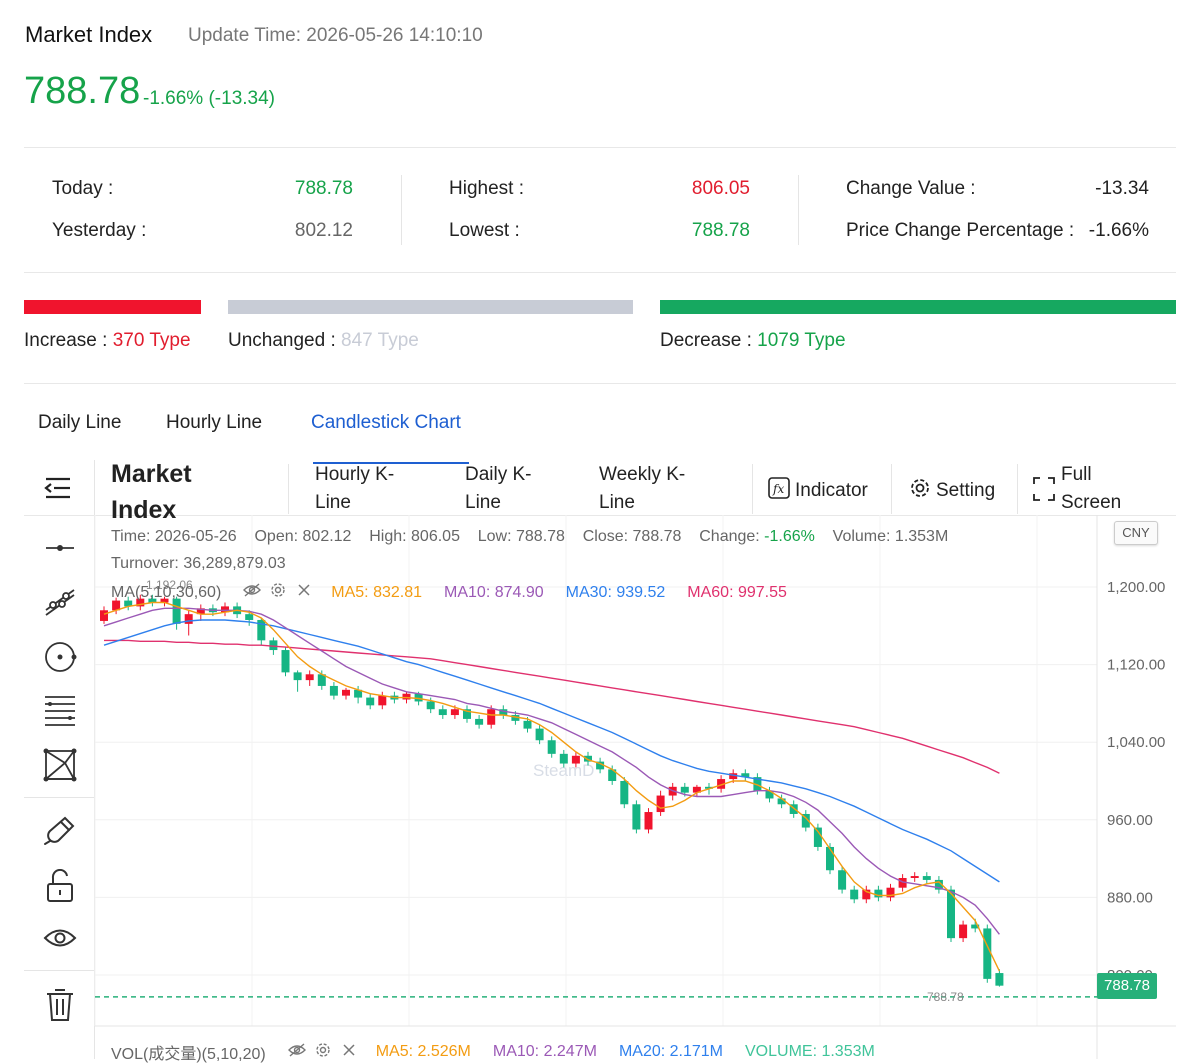  I want to click on ma-settings-icon, so click(278, 592).